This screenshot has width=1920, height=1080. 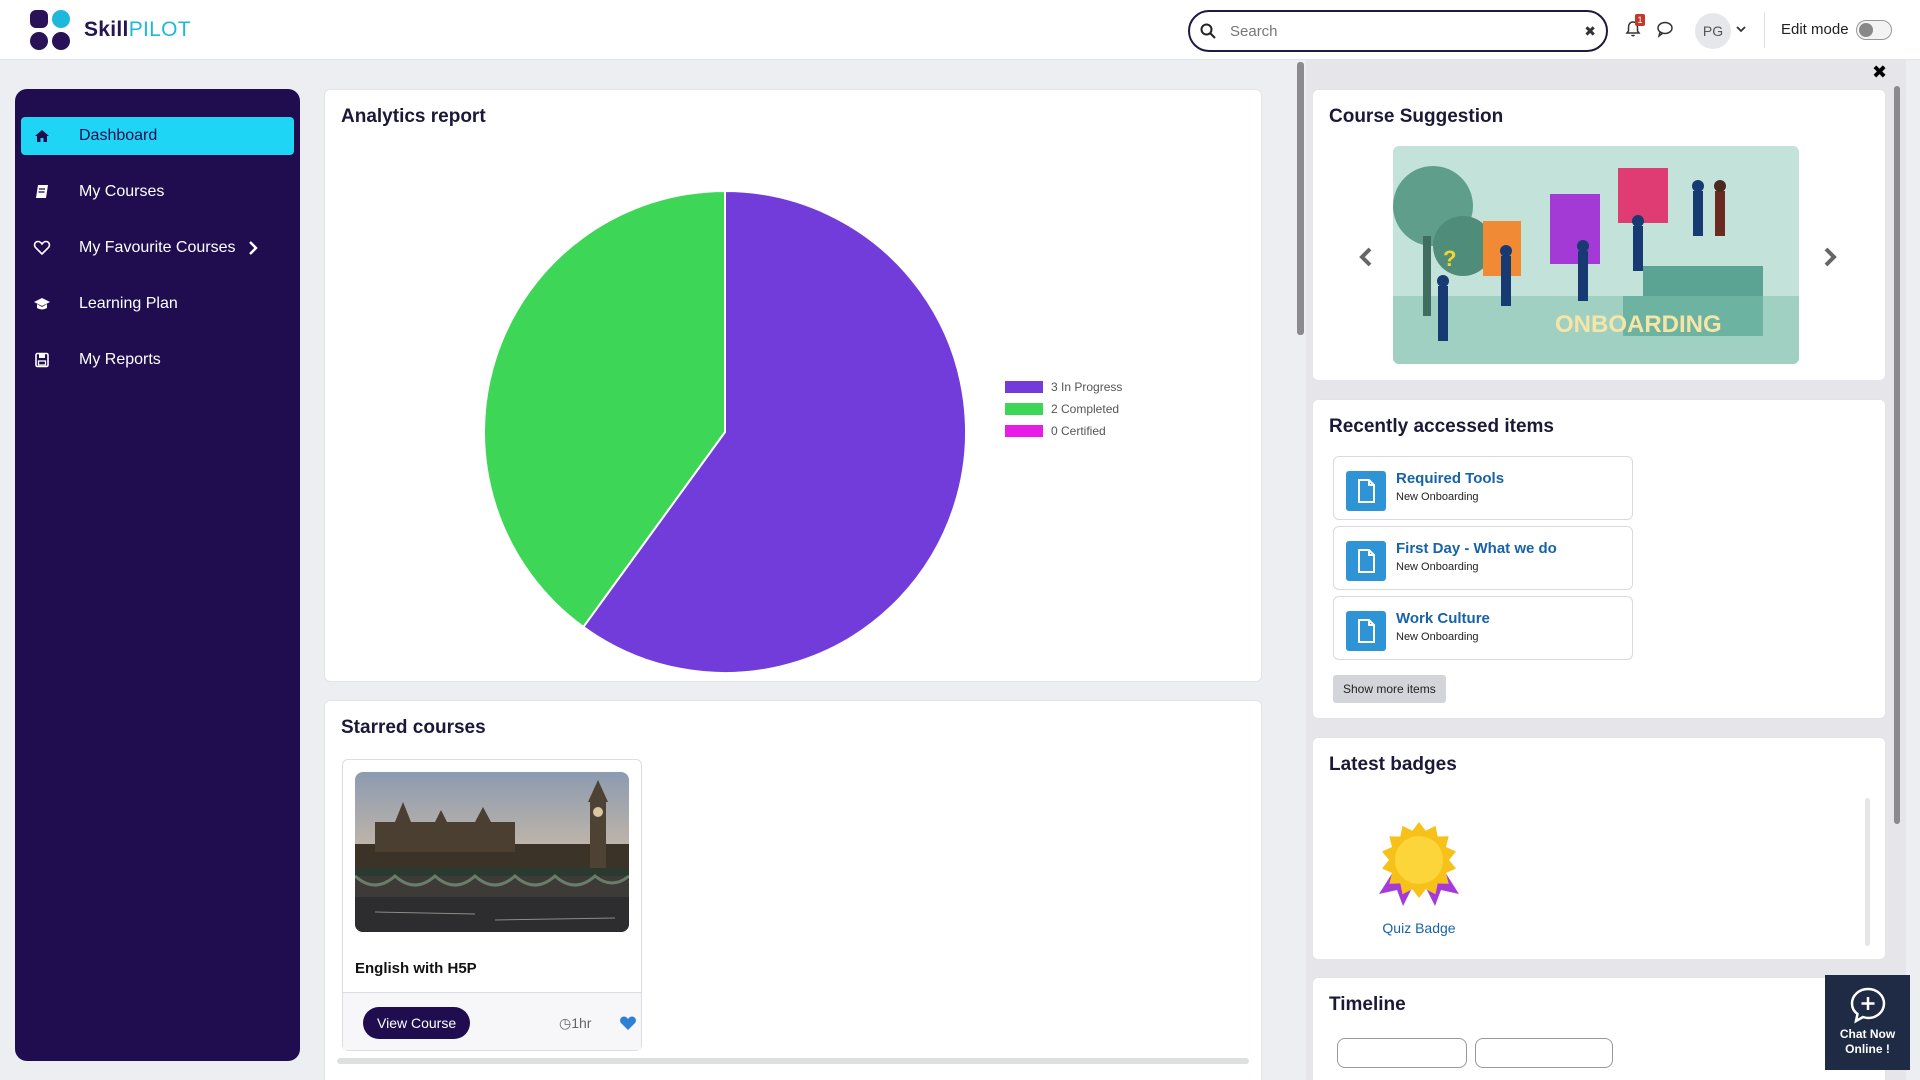 I want to click on legend-item: 3 In Progress, so click(x=1063, y=387).